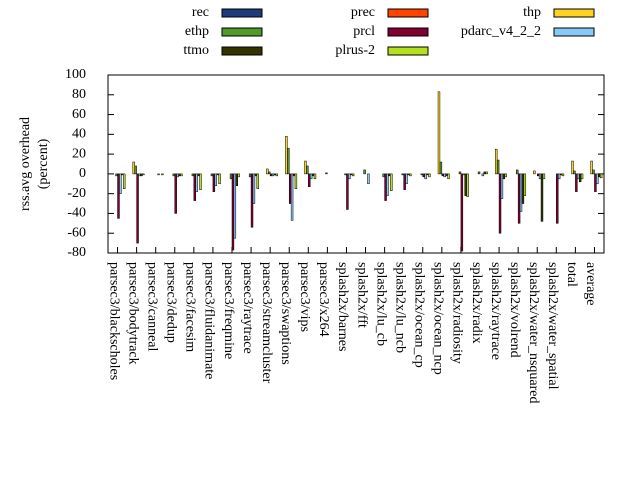  Describe the element at coordinates (151, 306) in the screenshot. I see `x-tick-label: parsec3/canneal` at that location.